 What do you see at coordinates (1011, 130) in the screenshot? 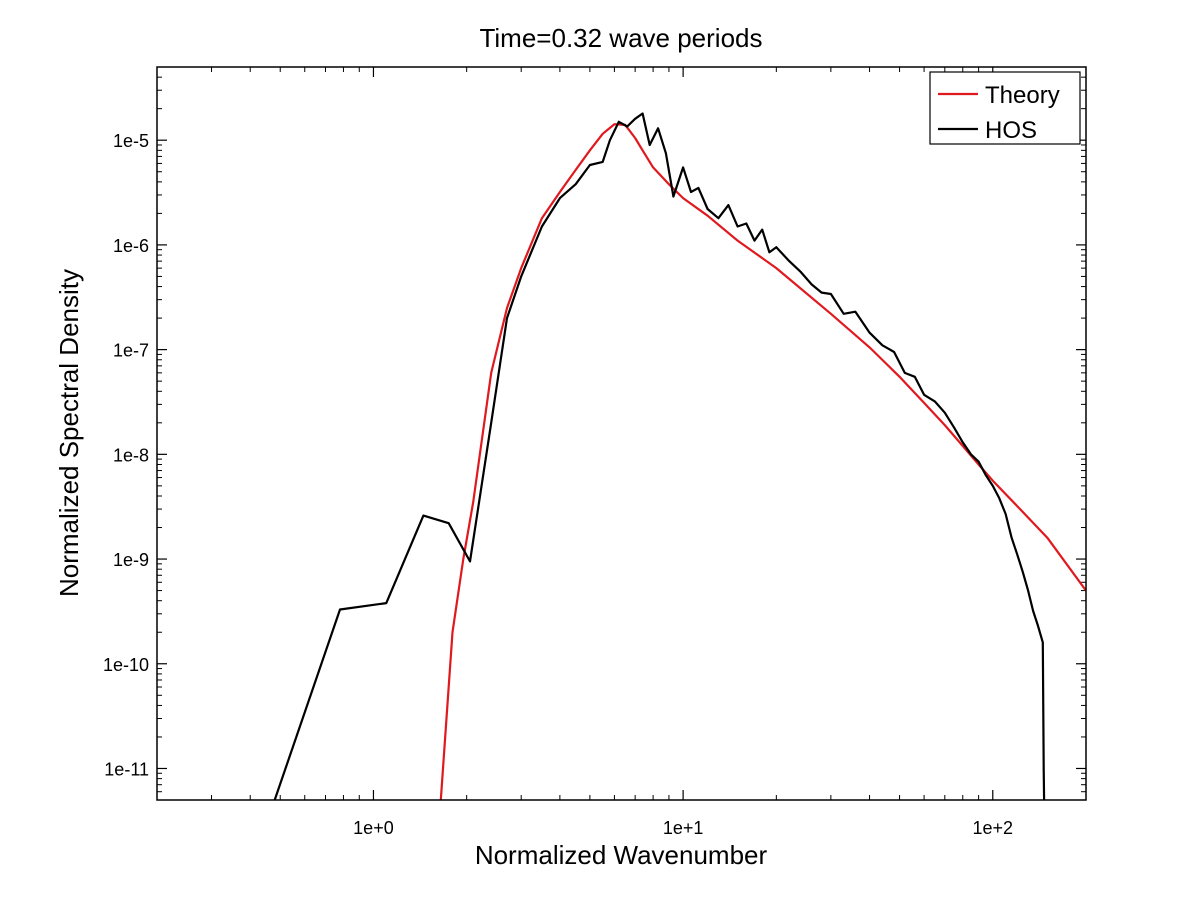
I see `legend-label-hos: HOS` at bounding box center [1011, 130].